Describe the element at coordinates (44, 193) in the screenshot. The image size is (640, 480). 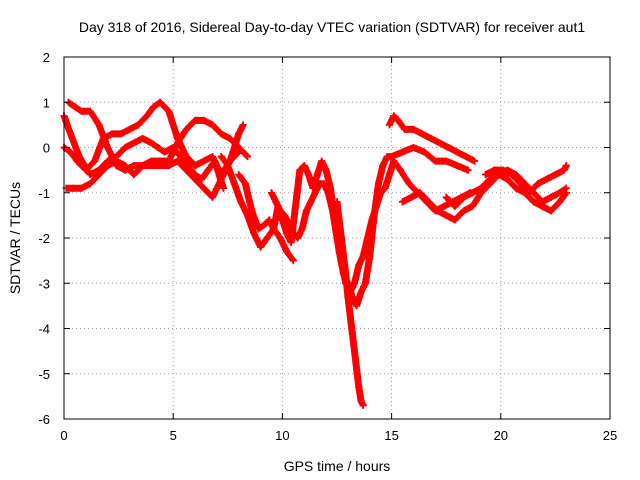
I see `y-tick-label: -1` at that location.